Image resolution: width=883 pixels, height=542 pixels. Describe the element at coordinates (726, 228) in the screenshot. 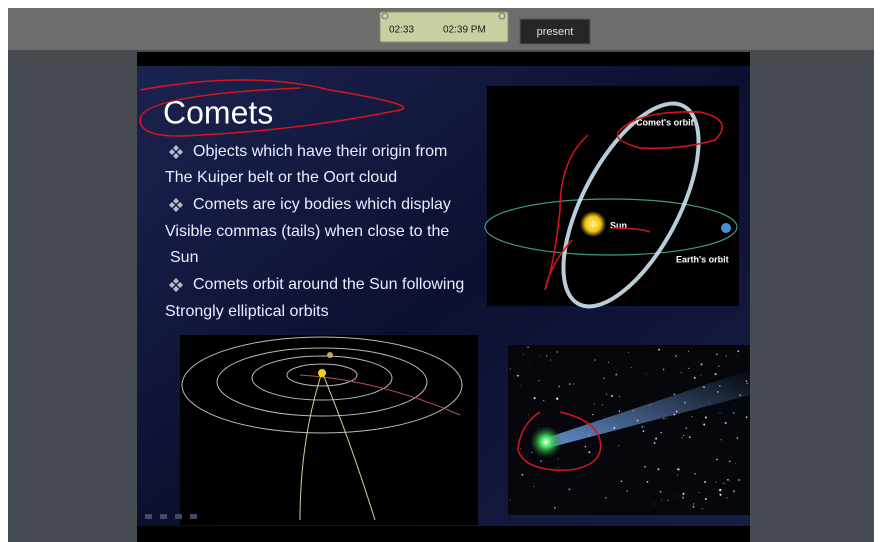

I see `earth` at that location.